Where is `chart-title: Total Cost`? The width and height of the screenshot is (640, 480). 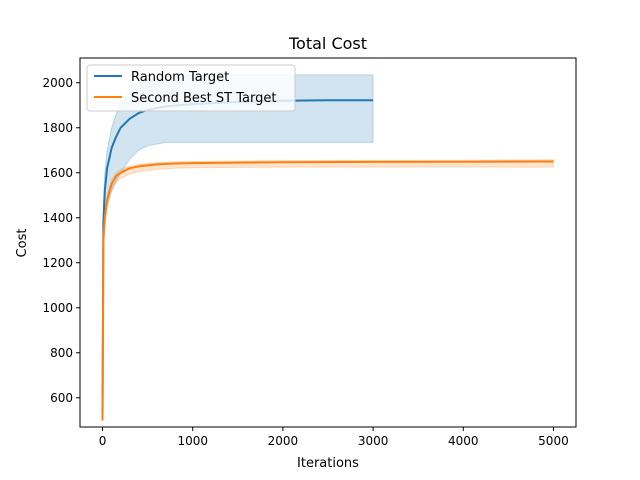 chart-title: Total Cost is located at coordinates (327, 43).